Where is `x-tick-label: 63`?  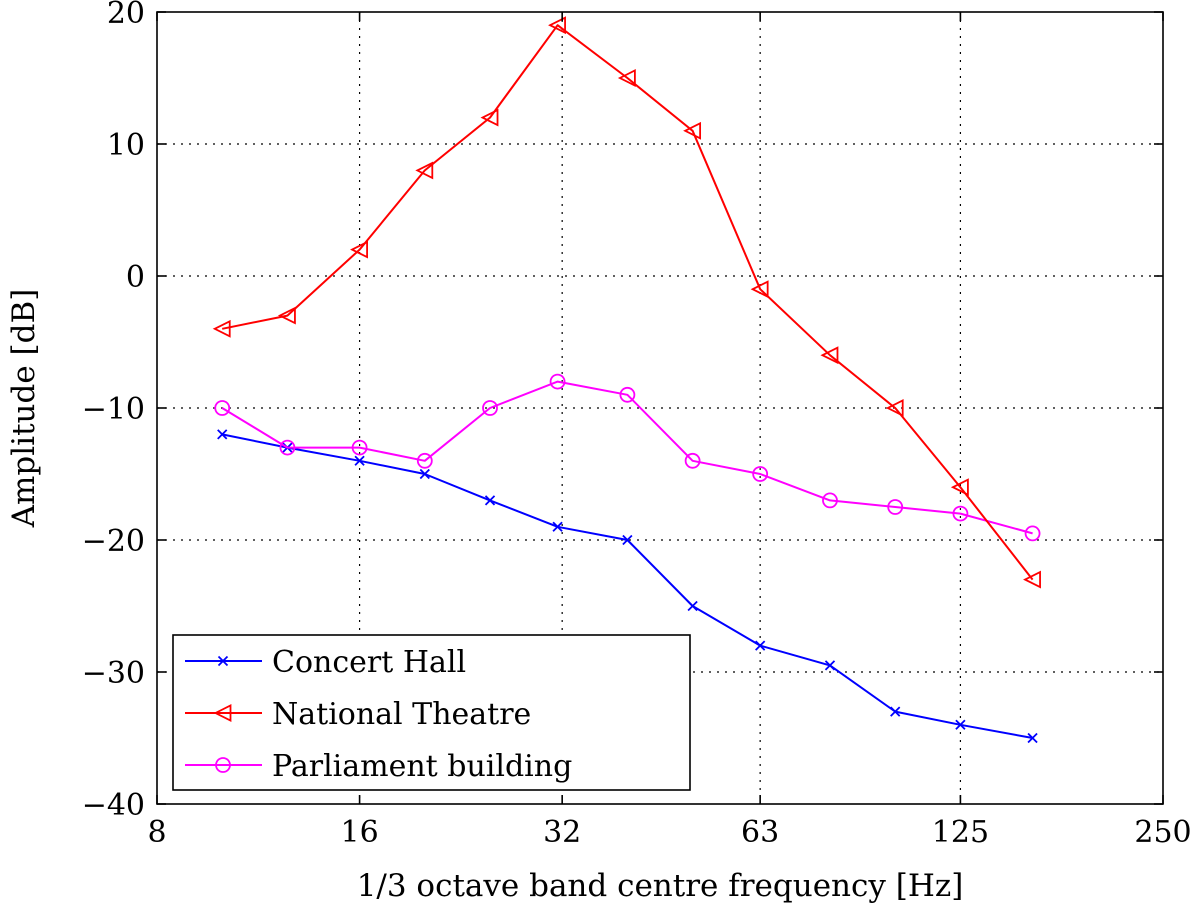
x-tick-label: 63 is located at coordinates (760, 832).